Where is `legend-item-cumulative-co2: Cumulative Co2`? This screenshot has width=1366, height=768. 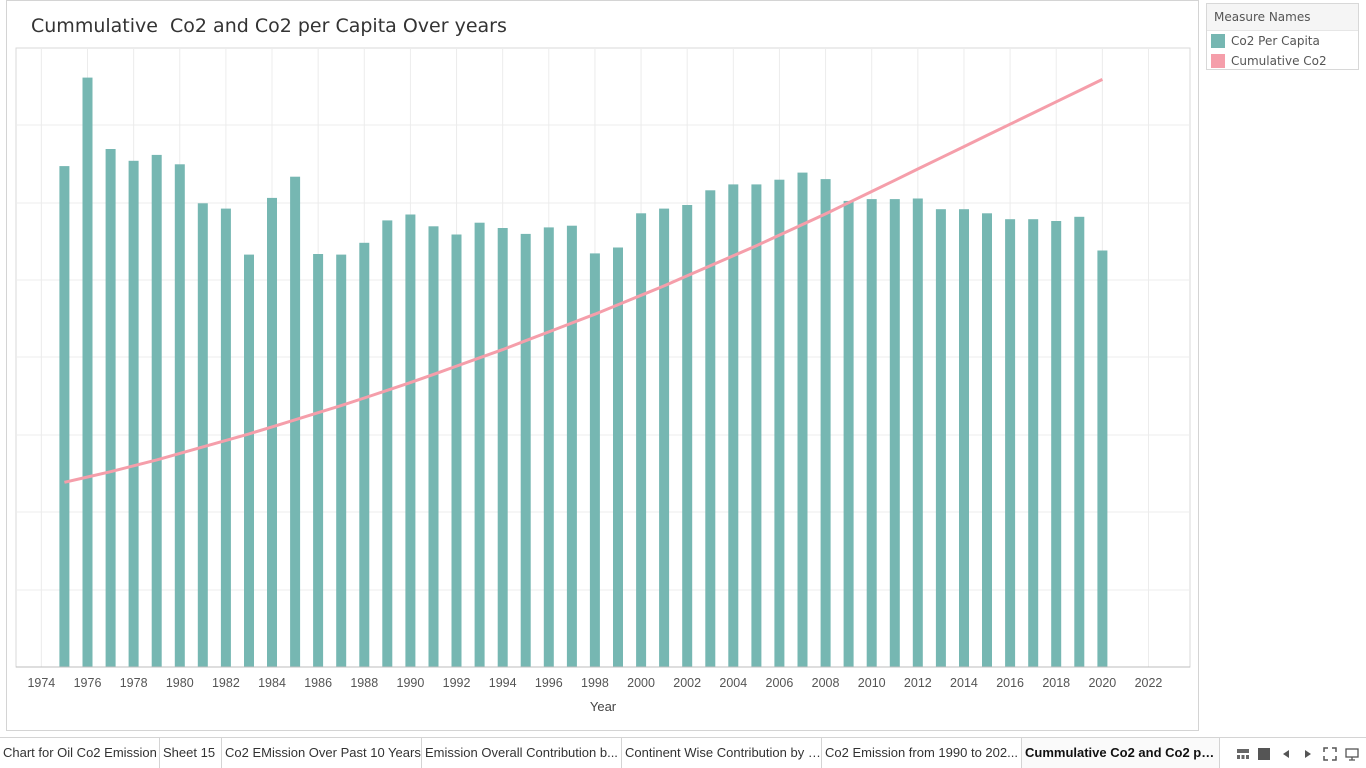
legend-item-cumulative-co2: Cumulative Co2 is located at coordinates (1282, 61).